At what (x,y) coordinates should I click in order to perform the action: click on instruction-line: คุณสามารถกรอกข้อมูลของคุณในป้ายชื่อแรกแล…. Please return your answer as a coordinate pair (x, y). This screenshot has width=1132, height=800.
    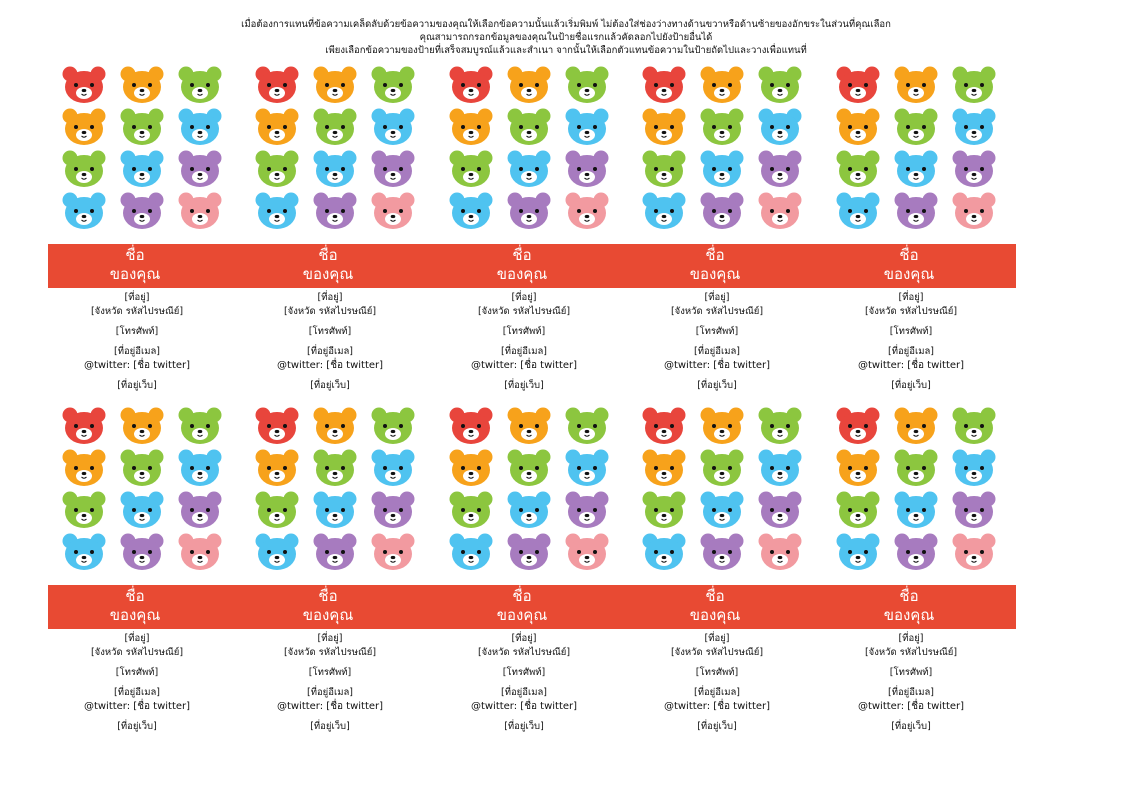
    Looking at the image, I should click on (566, 37).